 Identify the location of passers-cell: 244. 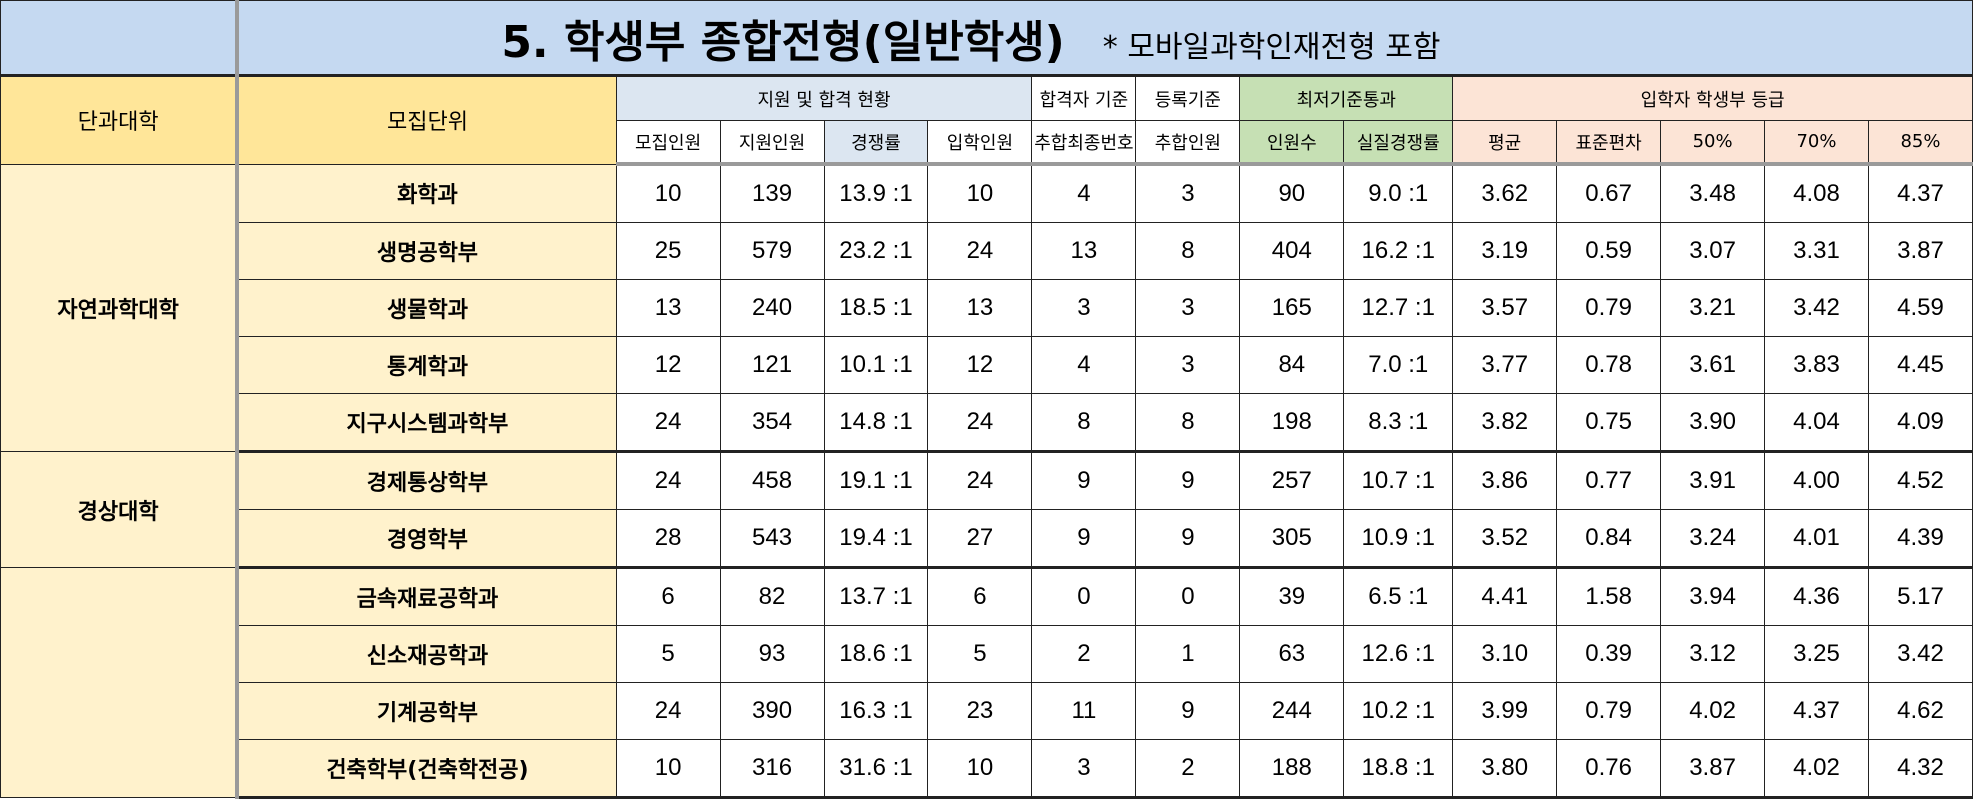
(1292, 711).